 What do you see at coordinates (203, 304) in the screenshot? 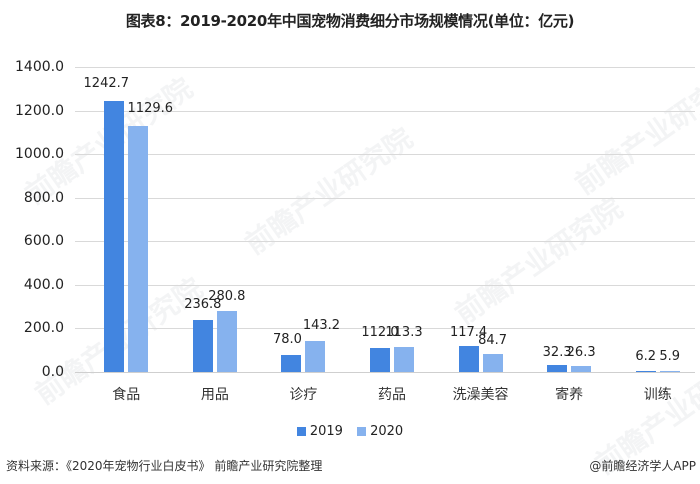
I see `value-label-2019: 236.8` at bounding box center [203, 304].